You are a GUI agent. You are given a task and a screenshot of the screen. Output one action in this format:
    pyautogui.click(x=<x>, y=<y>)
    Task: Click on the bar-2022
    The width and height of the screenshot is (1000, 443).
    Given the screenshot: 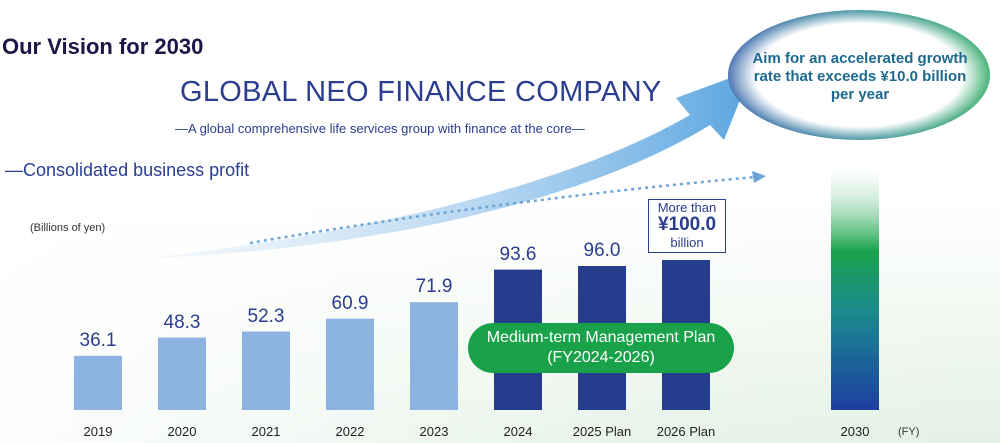 What is the action you would take?
    pyautogui.click(x=350, y=364)
    